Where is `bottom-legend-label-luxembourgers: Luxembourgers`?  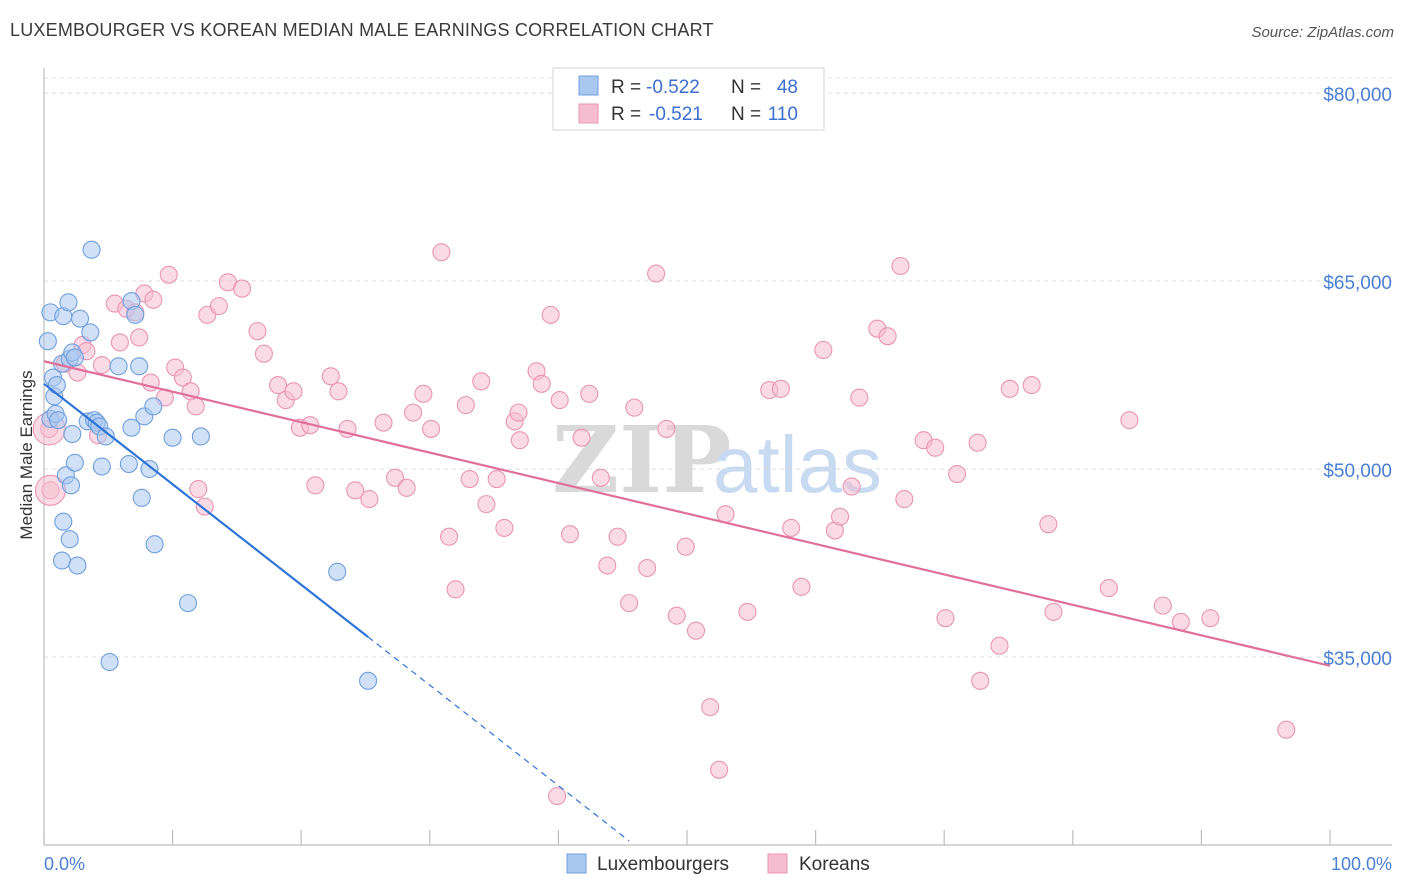 bottom-legend-label-luxembourgers: Luxembourgers is located at coordinates (663, 864).